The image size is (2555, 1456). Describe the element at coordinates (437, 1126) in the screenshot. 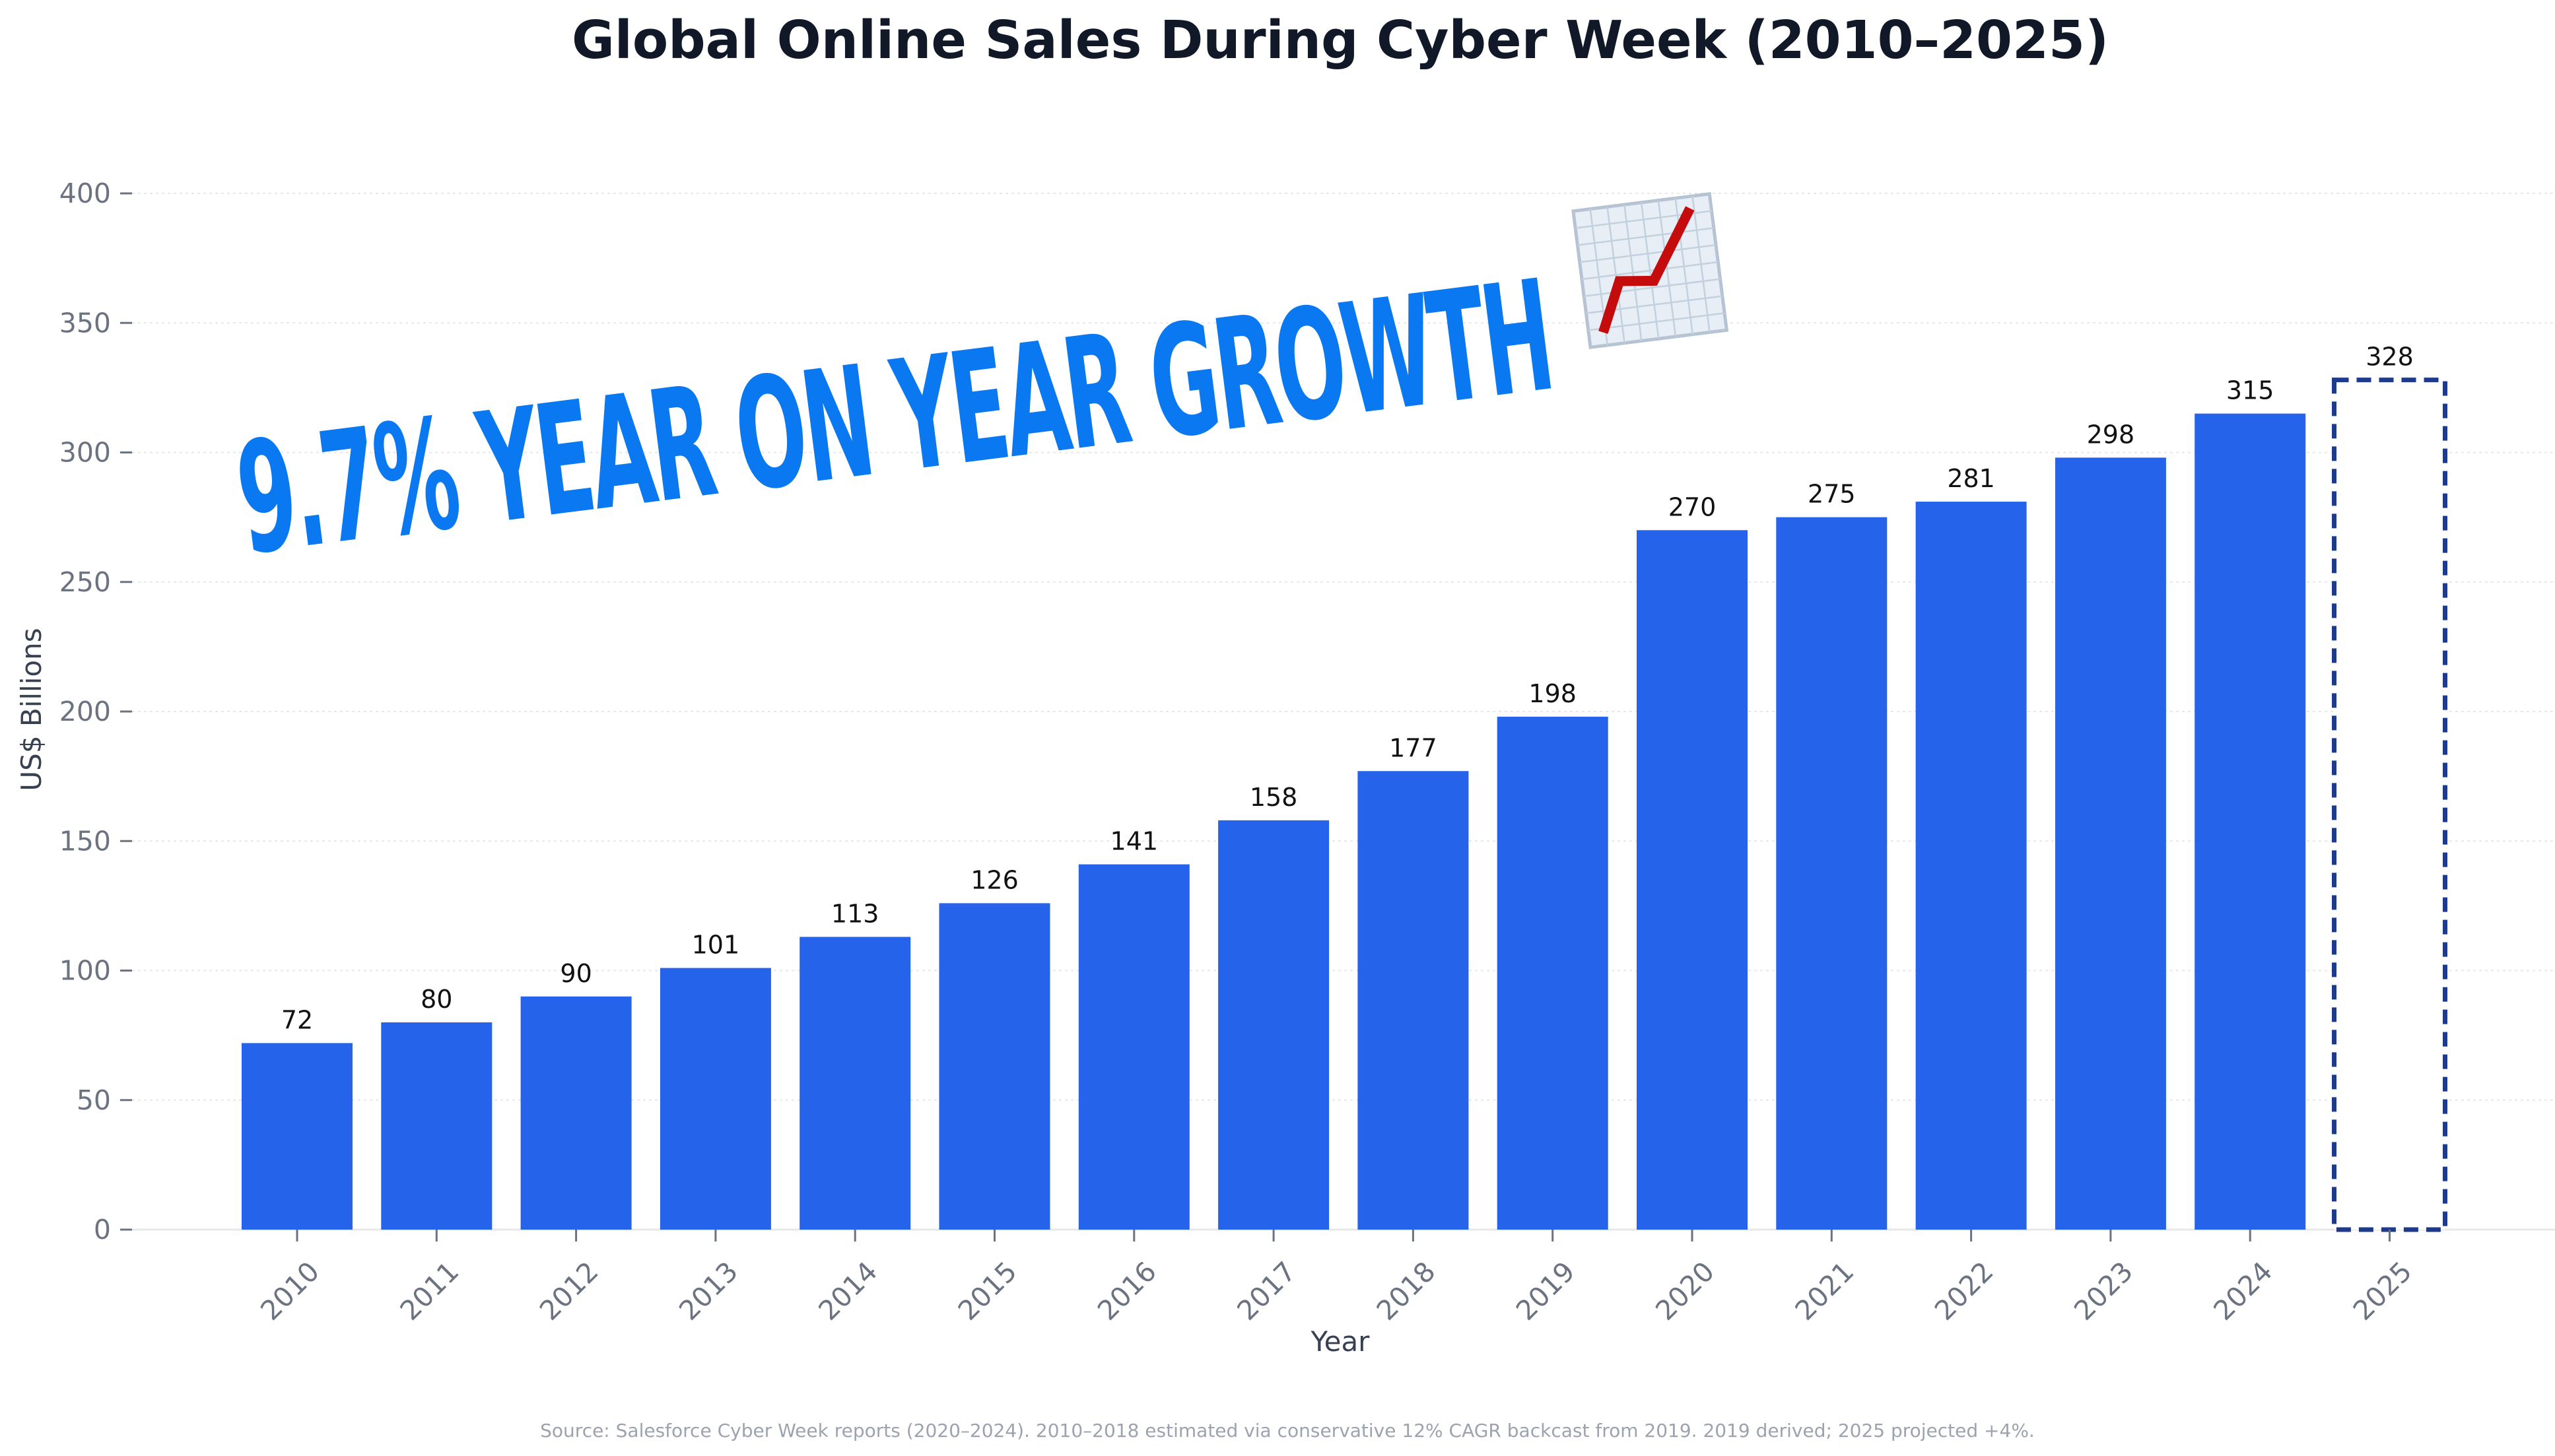

I see `bar-2011` at that location.